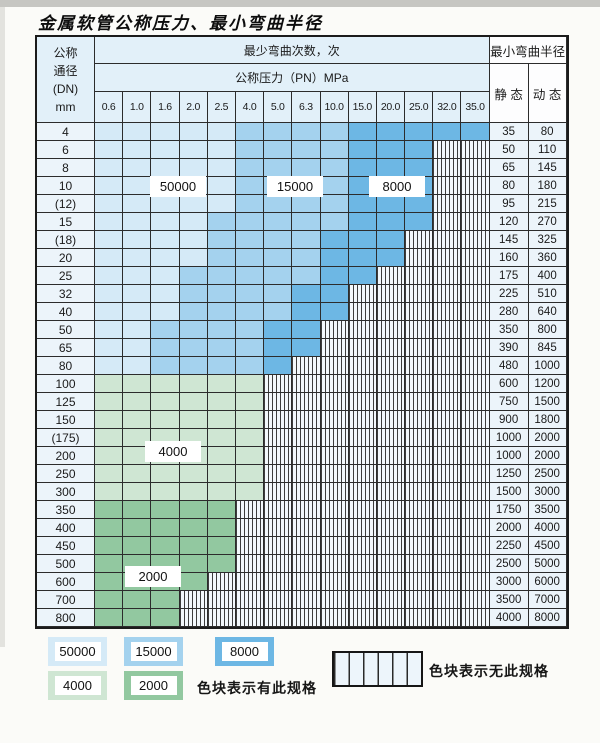  Describe the element at coordinates (489, 671) in the screenshot. I see `legend-no-spec-text: 色块表示无此规格` at that location.